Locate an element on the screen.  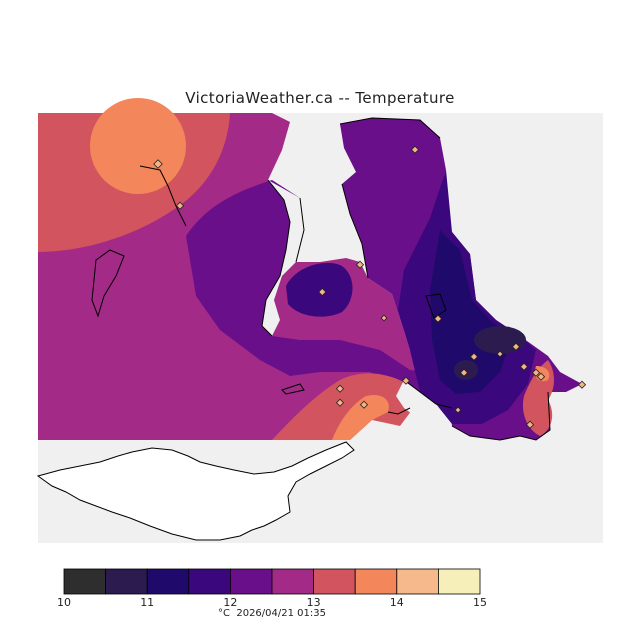
map-title: VictoriaWeather.ca -- Temperature is located at coordinates (320, 98).